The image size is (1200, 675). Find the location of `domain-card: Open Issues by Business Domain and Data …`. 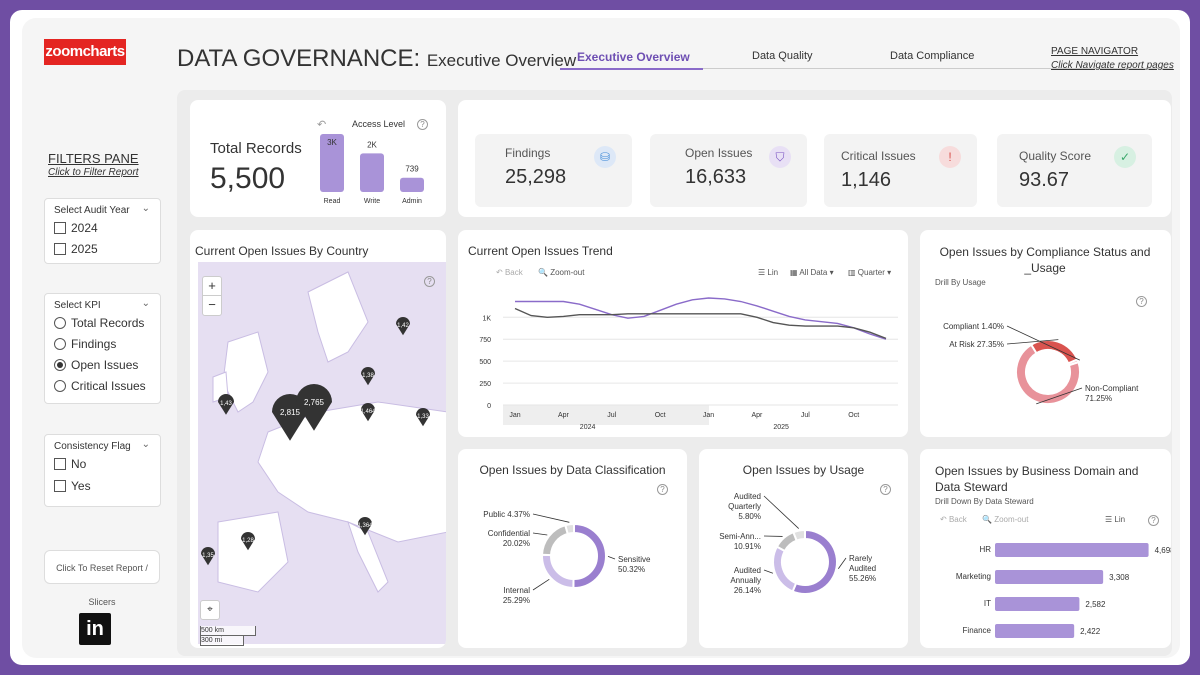

domain-card: Open Issues by Business Domain and Data … is located at coordinates (1045, 548).